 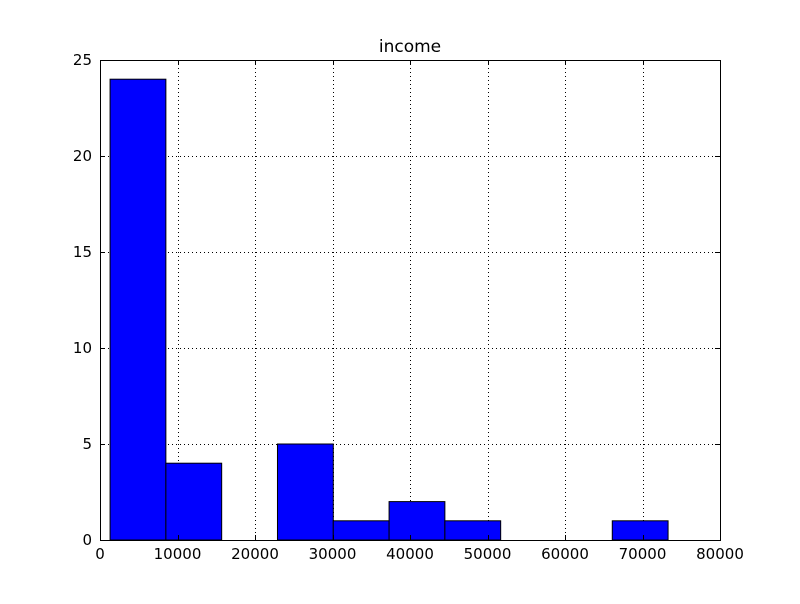 What do you see at coordinates (82, 60) in the screenshot?
I see `y-tick-label: 25` at bounding box center [82, 60].